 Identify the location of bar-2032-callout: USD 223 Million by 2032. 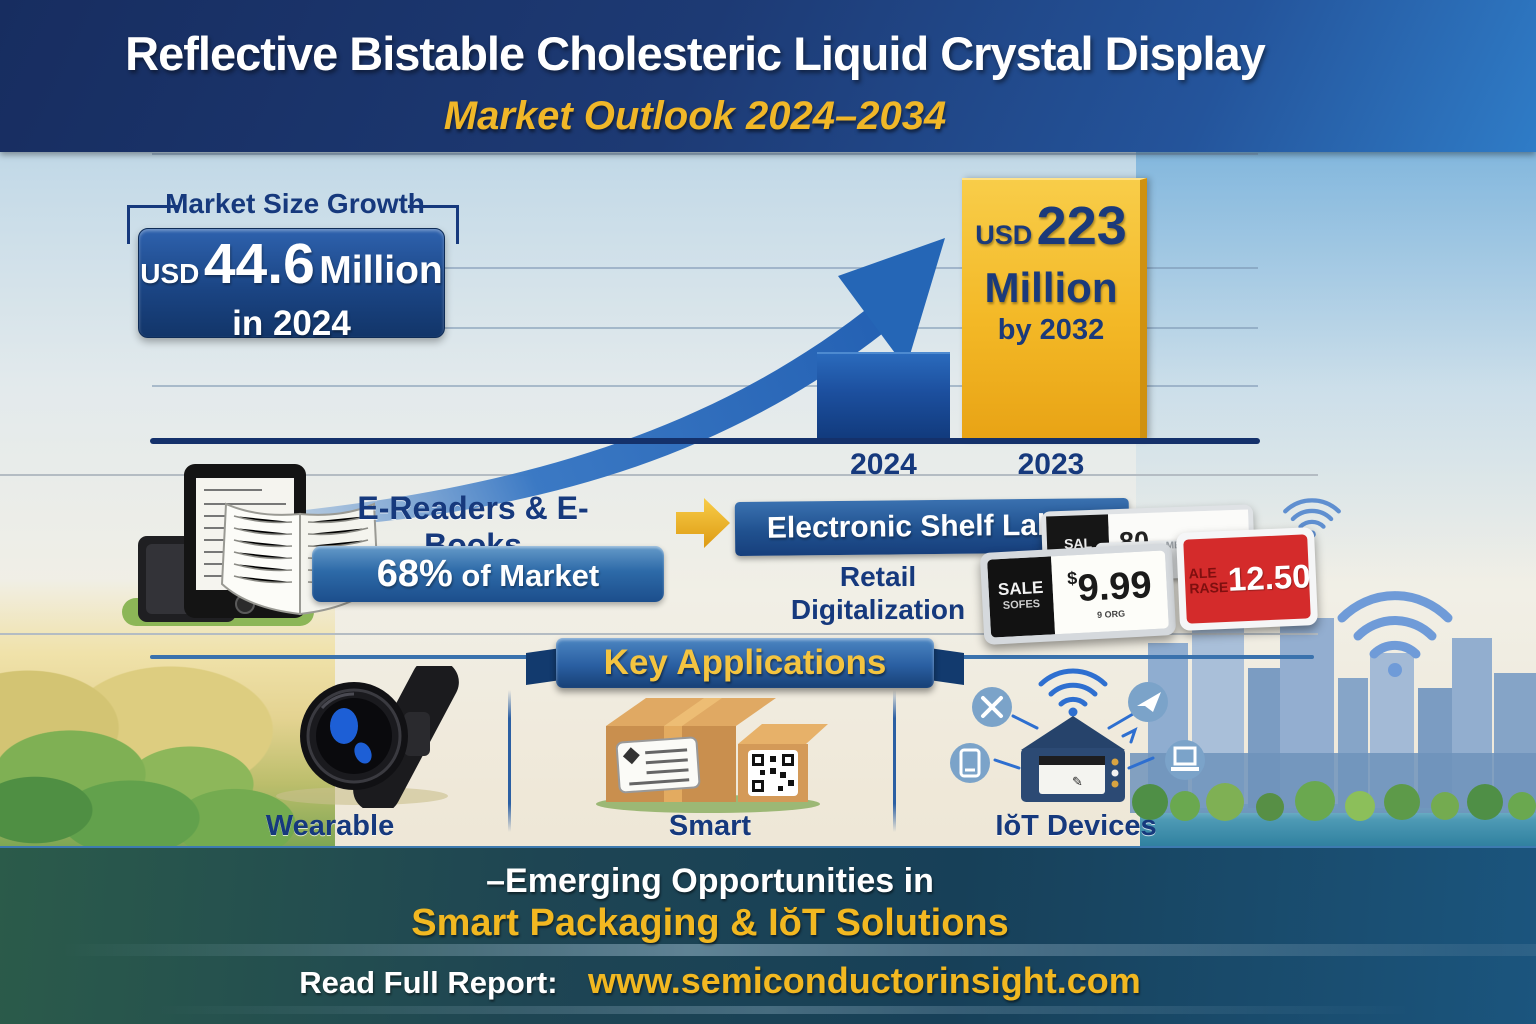
(1054, 309).